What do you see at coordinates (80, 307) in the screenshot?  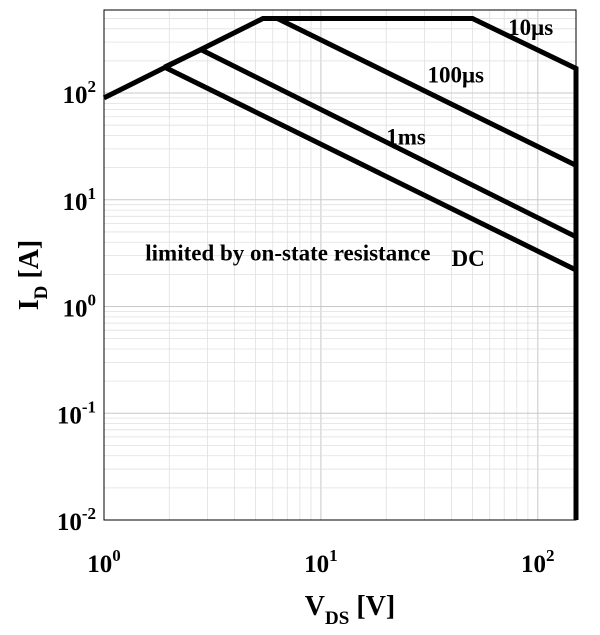 I see `y-tick-label: 10⁰` at bounding box center [80, 307].